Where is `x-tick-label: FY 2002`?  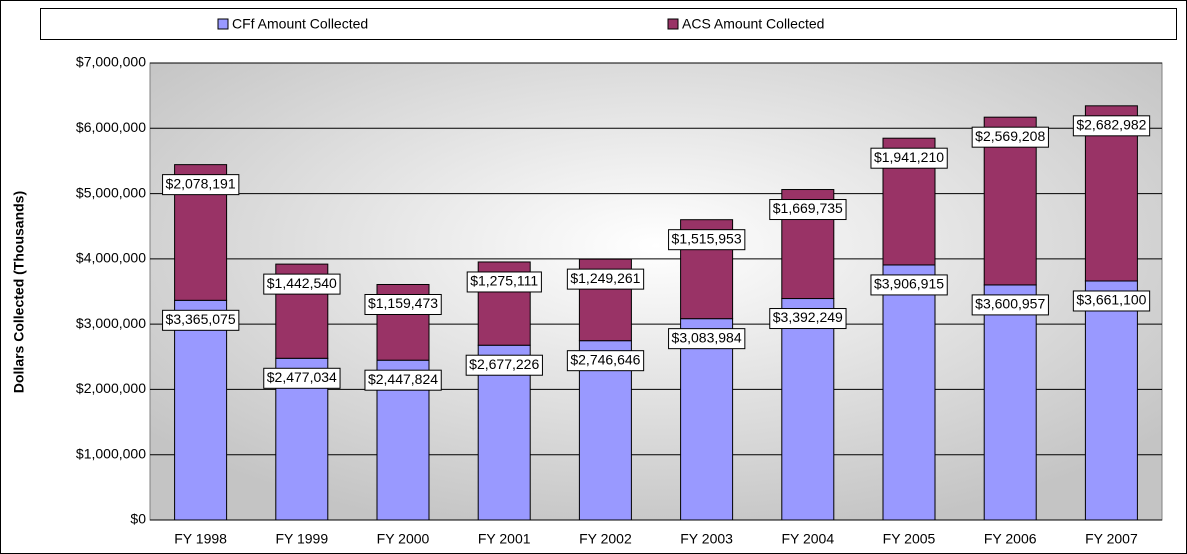
x-tick-label: FY 2002 is located at coordinates (605, 539).